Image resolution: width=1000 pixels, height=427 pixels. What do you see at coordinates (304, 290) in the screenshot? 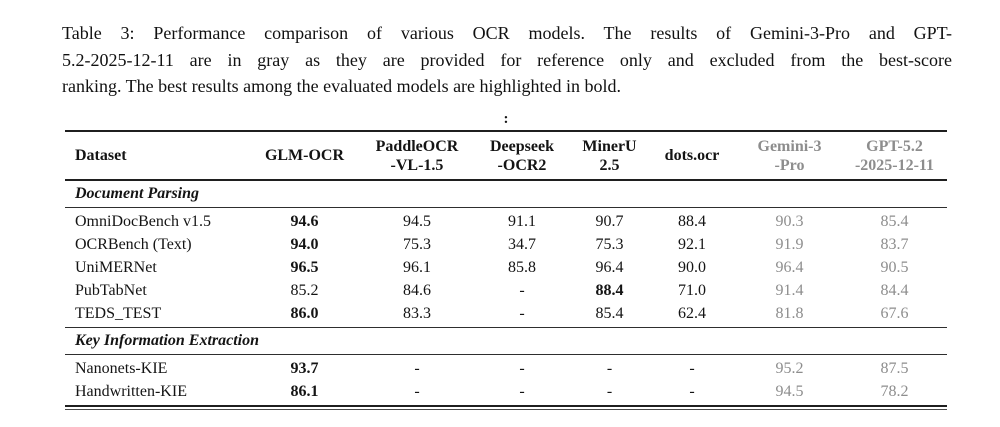
I see `value-cell: 85.2` at bounding box center [304, 290].